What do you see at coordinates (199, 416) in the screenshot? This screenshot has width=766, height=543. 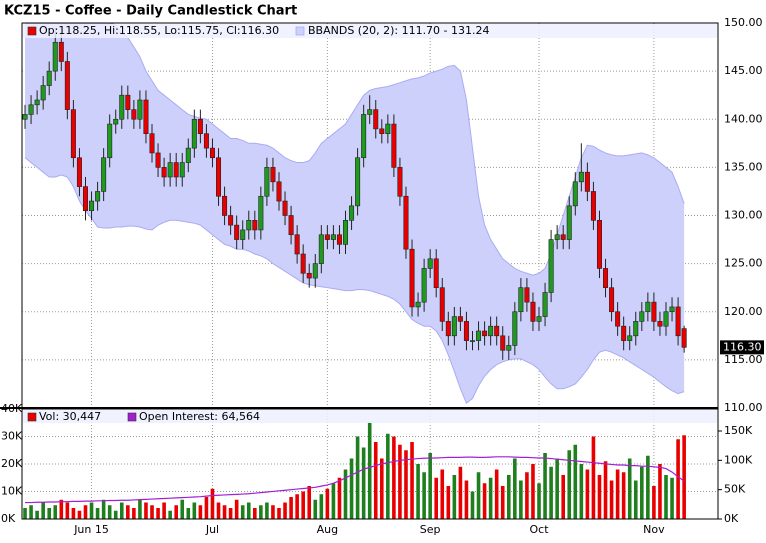 I see `legend-label: Open Interest: 64,564` at bounding box center [199, 416].